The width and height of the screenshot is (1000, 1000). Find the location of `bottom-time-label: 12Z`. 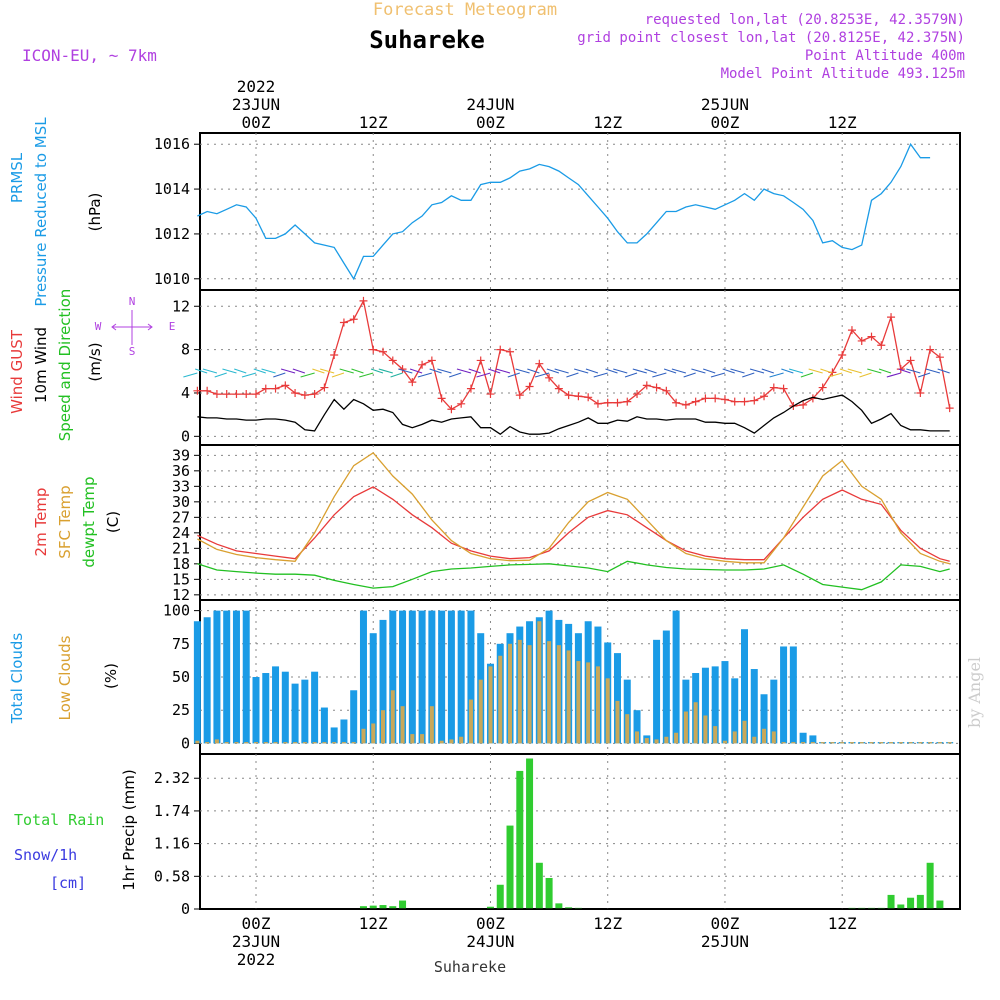

bottom-time-label: 12Z is located at coordinates (842, 923).